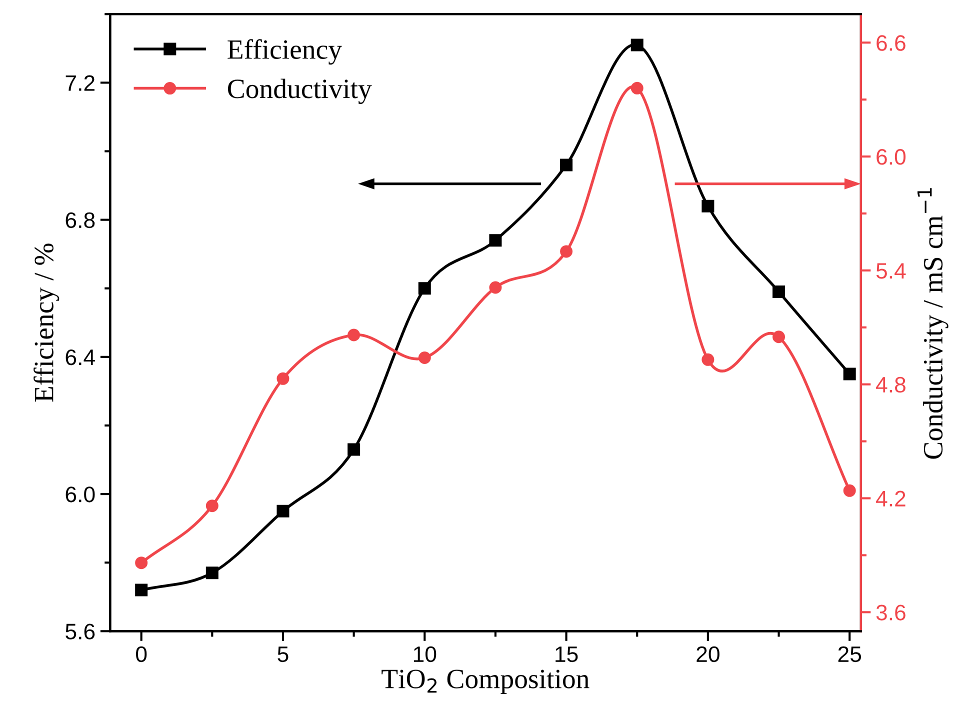  Describe the element at coordinates (486, 682) in the screenshot. I see `x-axis-title: TiO$_{2}$ Composition` at that location.